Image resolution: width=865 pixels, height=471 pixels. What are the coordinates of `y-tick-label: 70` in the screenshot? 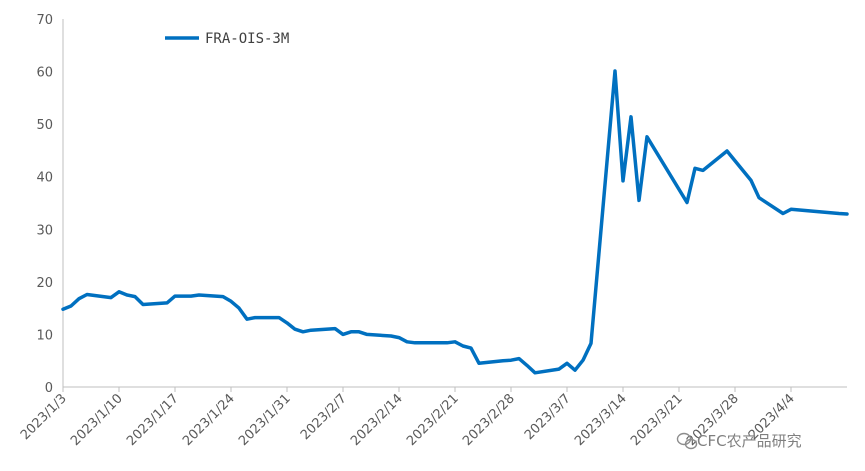 It's located at (44, 20).